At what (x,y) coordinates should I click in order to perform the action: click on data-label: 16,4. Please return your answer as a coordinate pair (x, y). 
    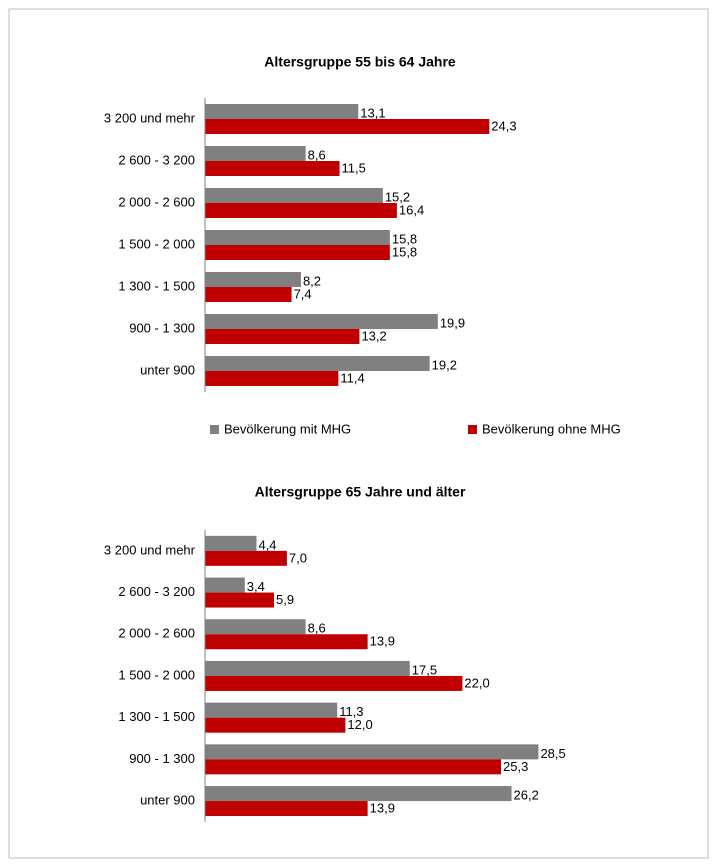
    Looking at the image, I should click on (411, 209).